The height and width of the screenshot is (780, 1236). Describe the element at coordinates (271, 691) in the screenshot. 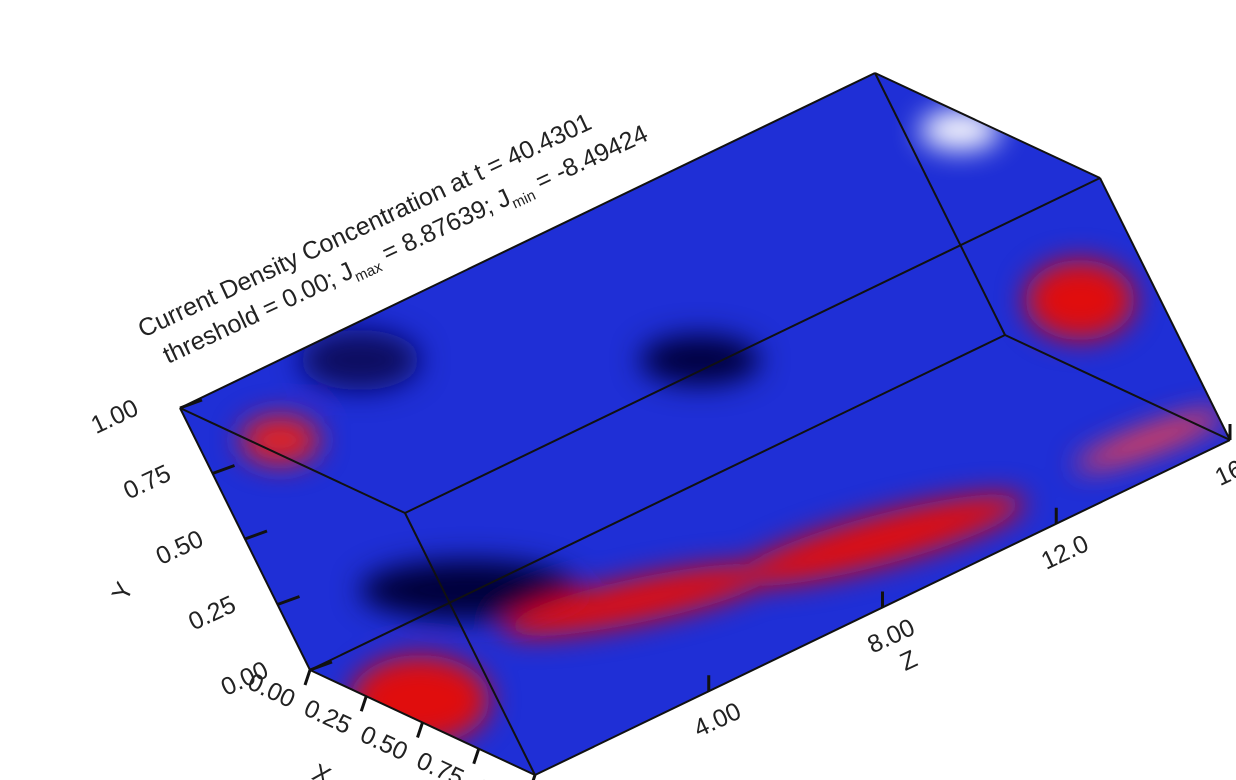

I see `x-tick-label: 0.00` at that location.